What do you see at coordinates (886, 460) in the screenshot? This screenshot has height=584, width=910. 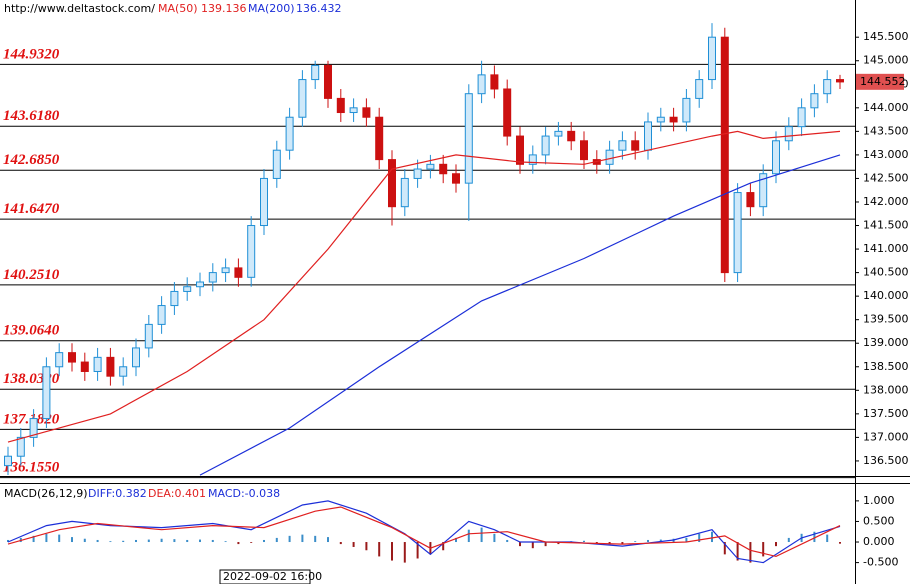 I see `y-tick-label: 136.500` at bounding box center [886, 460].